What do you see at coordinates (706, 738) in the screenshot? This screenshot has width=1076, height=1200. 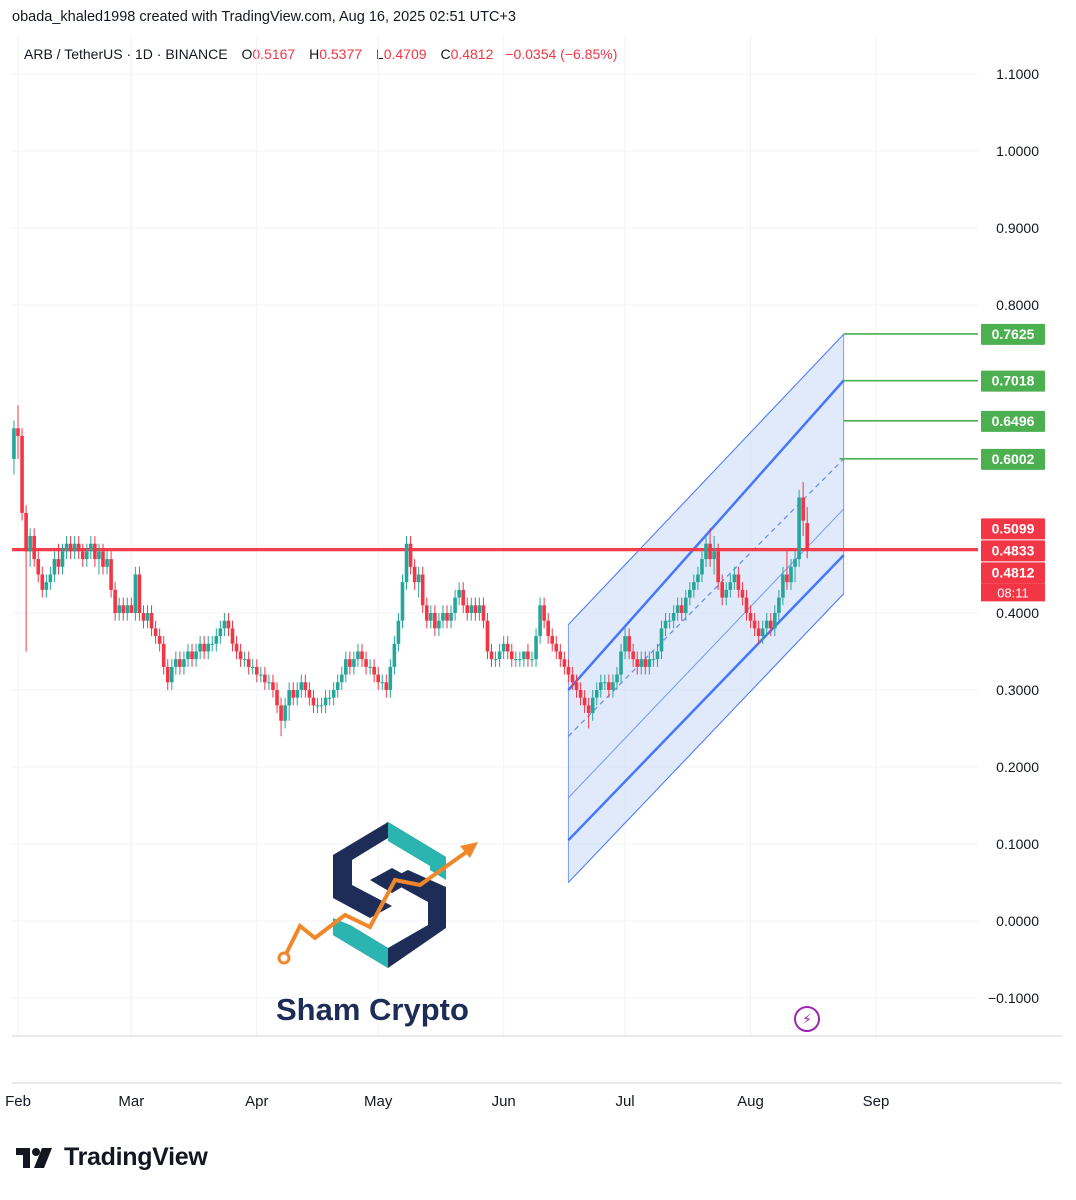 I see `channel-line` at bounding box center [706, 738].